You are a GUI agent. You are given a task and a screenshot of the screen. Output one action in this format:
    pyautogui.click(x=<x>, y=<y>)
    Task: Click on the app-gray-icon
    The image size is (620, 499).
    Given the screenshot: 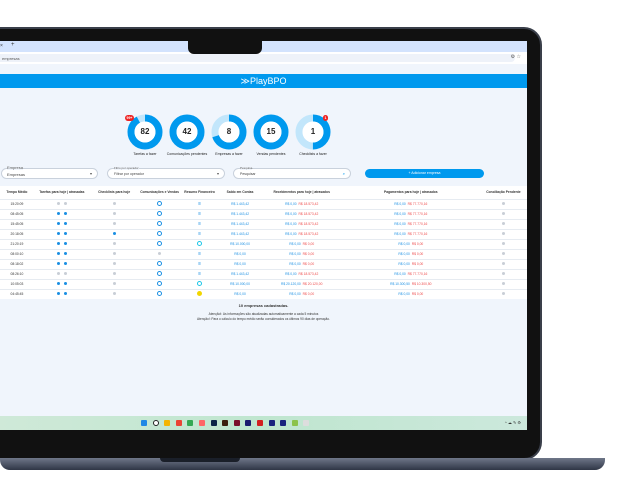 What is the action you would take?
    pyautogui.click(x=306, y=423)
    